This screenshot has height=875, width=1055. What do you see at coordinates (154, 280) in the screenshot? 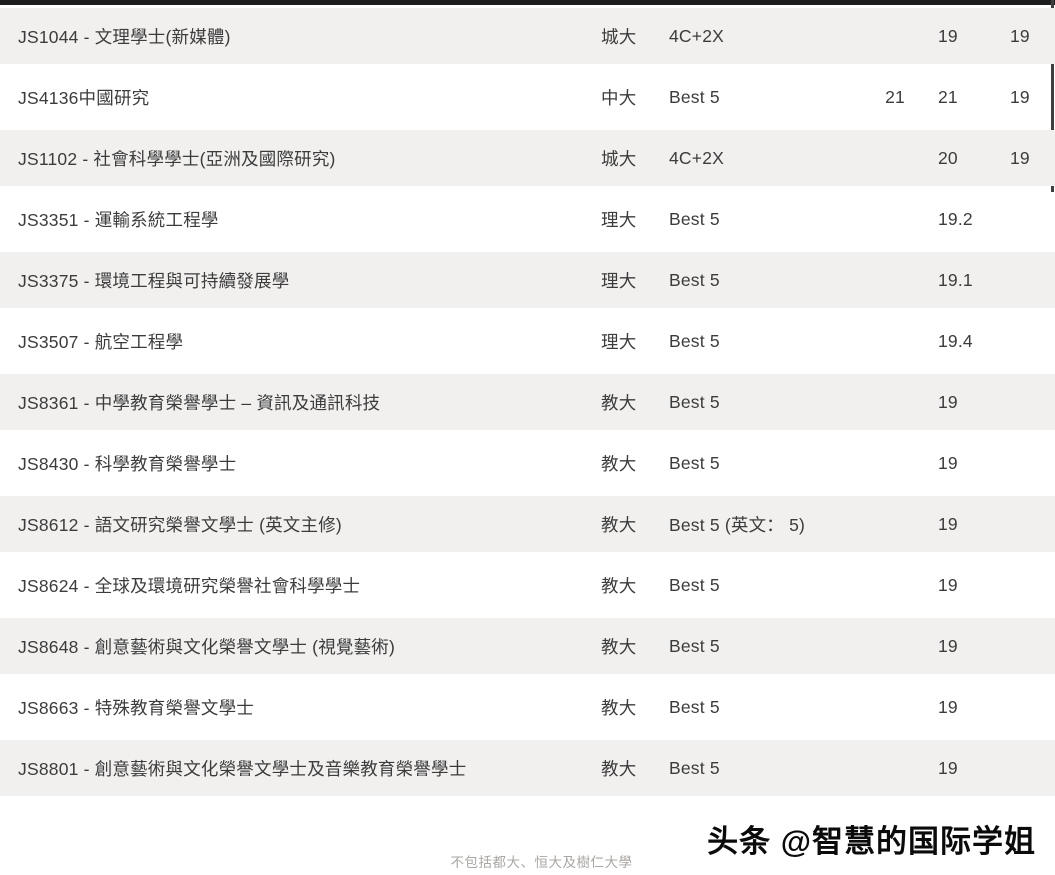
I see `cell-program-name: JS3375 - 環境工程與可持續發展學` at bounding box center [154, 280].